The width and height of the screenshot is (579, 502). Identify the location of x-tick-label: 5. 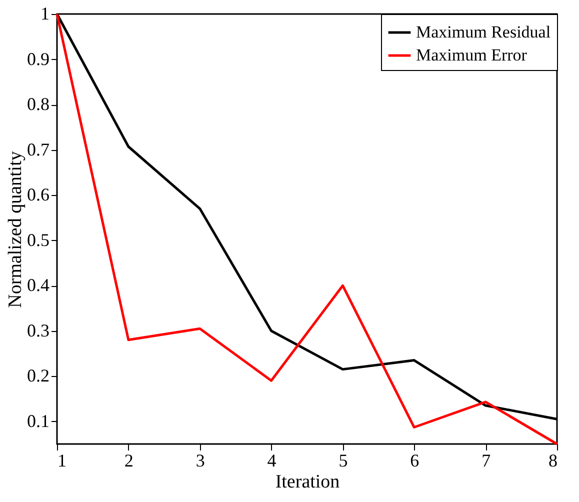
(343, 460).